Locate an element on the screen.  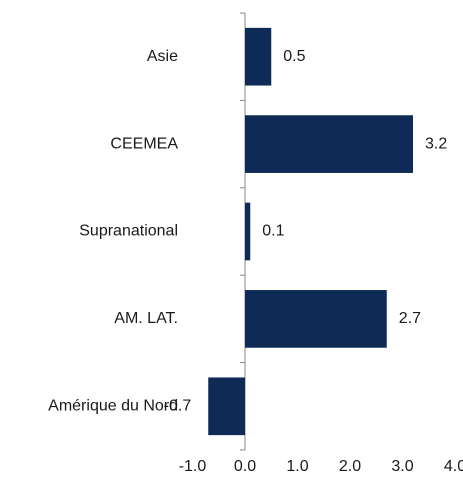
value-label: 3.2 is located at coordinates (436, 143).